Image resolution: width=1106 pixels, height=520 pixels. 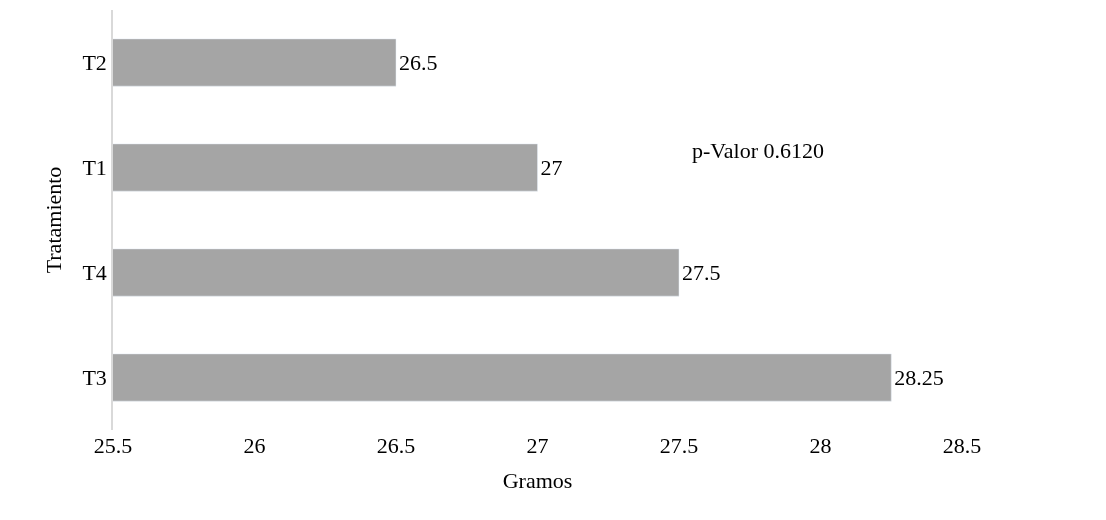 What do you see at coordinates (53, 220) in the screenshot?
I see `y-axis-title: Tratamiento` at bounding box center [53, 220].